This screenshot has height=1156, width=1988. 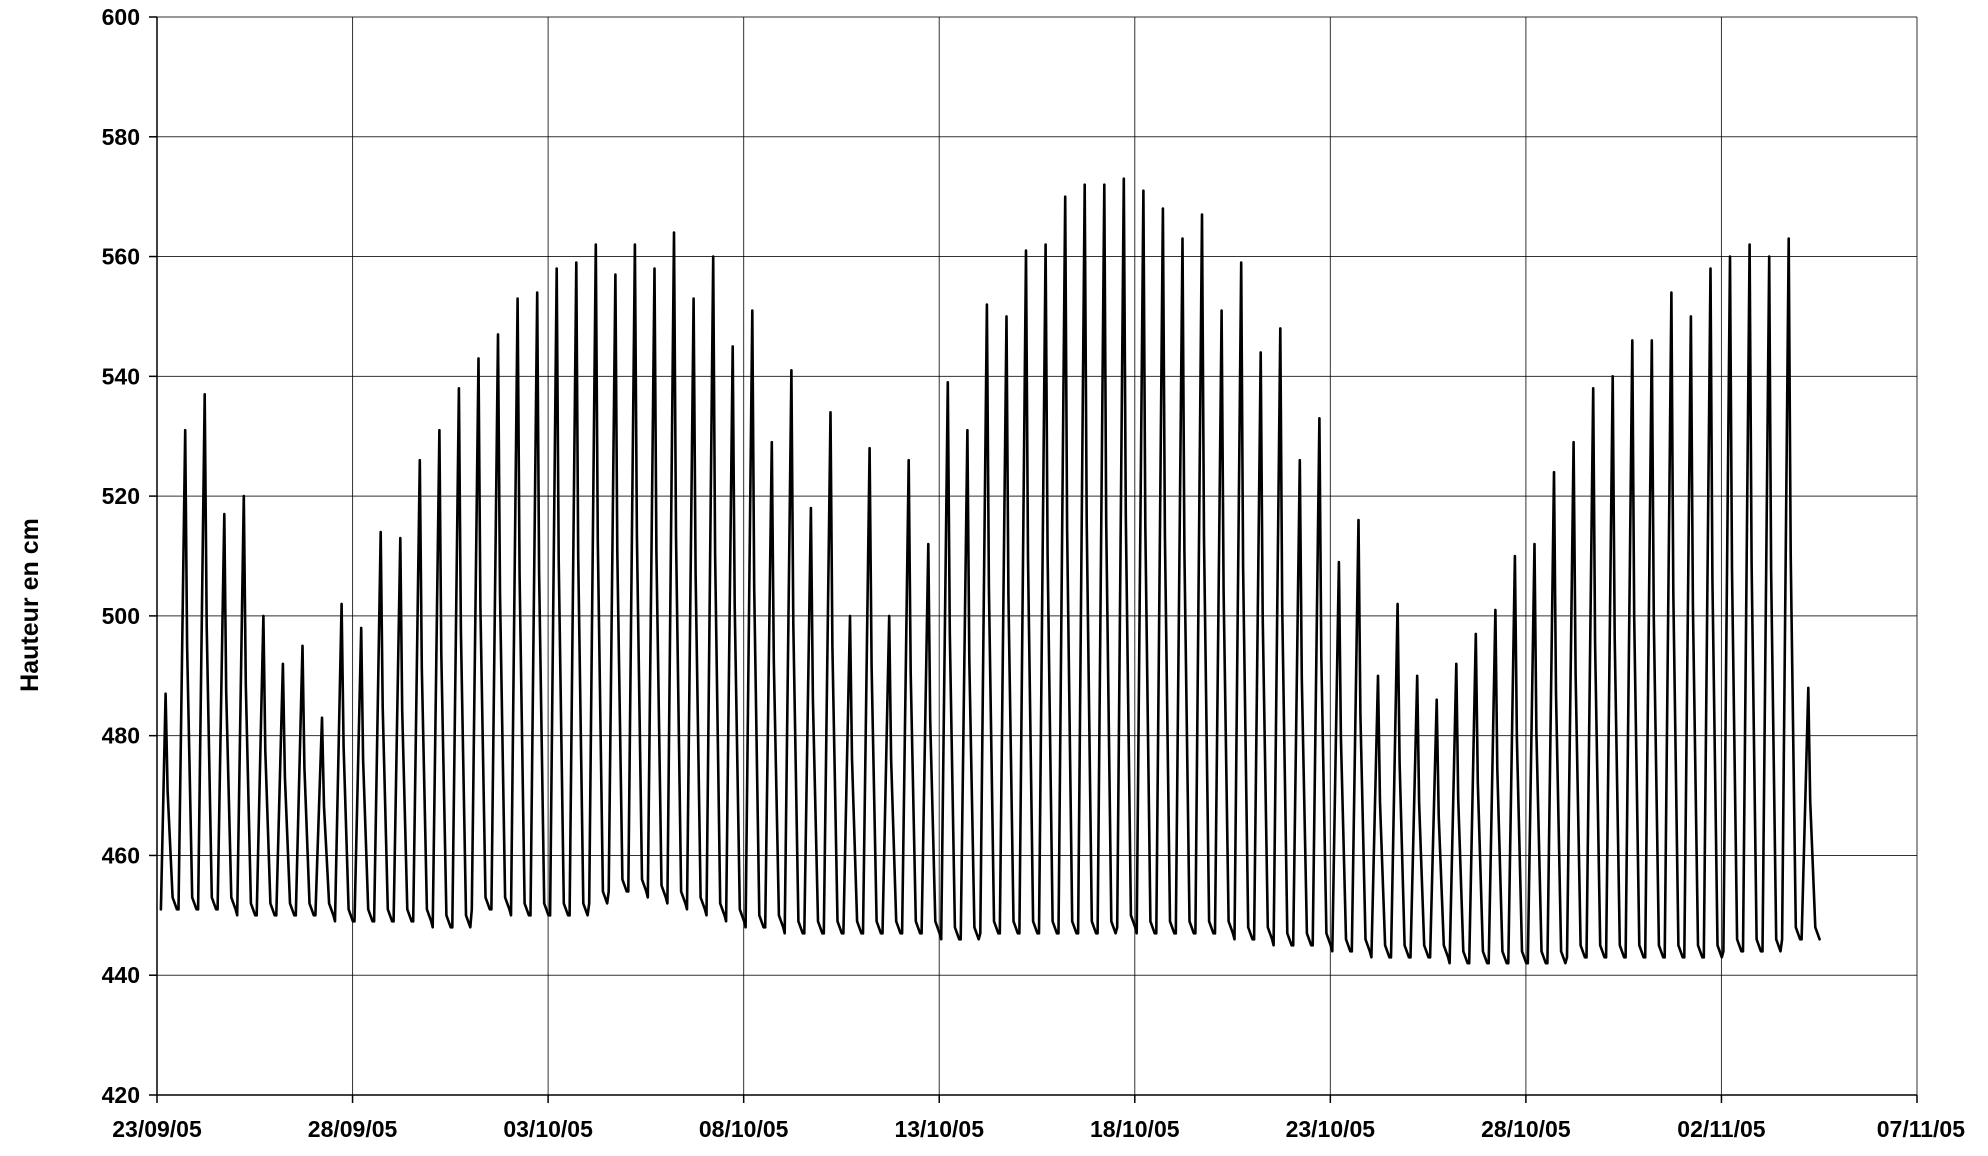 What do you see at coordinates (1526, 1129) in the screenshot?
I see `x-tick-label-7: 28/10/05` at bounding box center [1526, 1129].